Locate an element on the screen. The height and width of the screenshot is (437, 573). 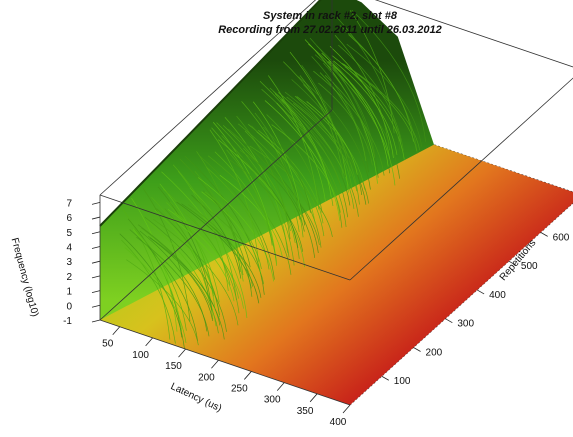
y-tick-label: 200 is located at coordinates (434, 352).